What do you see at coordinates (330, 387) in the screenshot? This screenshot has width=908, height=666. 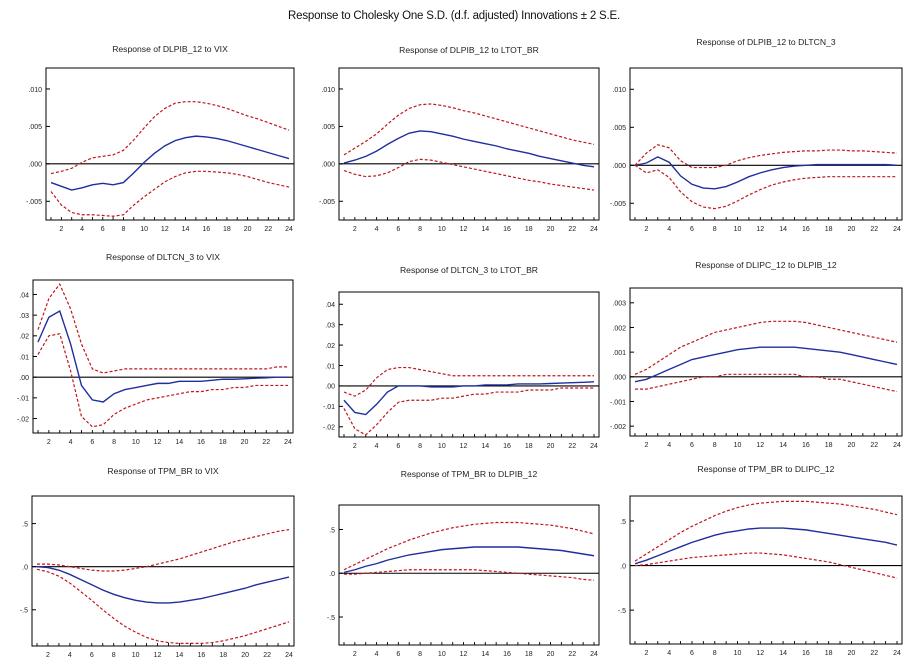 I see `y-tick-label: .00` at bounding box center [330, 387].